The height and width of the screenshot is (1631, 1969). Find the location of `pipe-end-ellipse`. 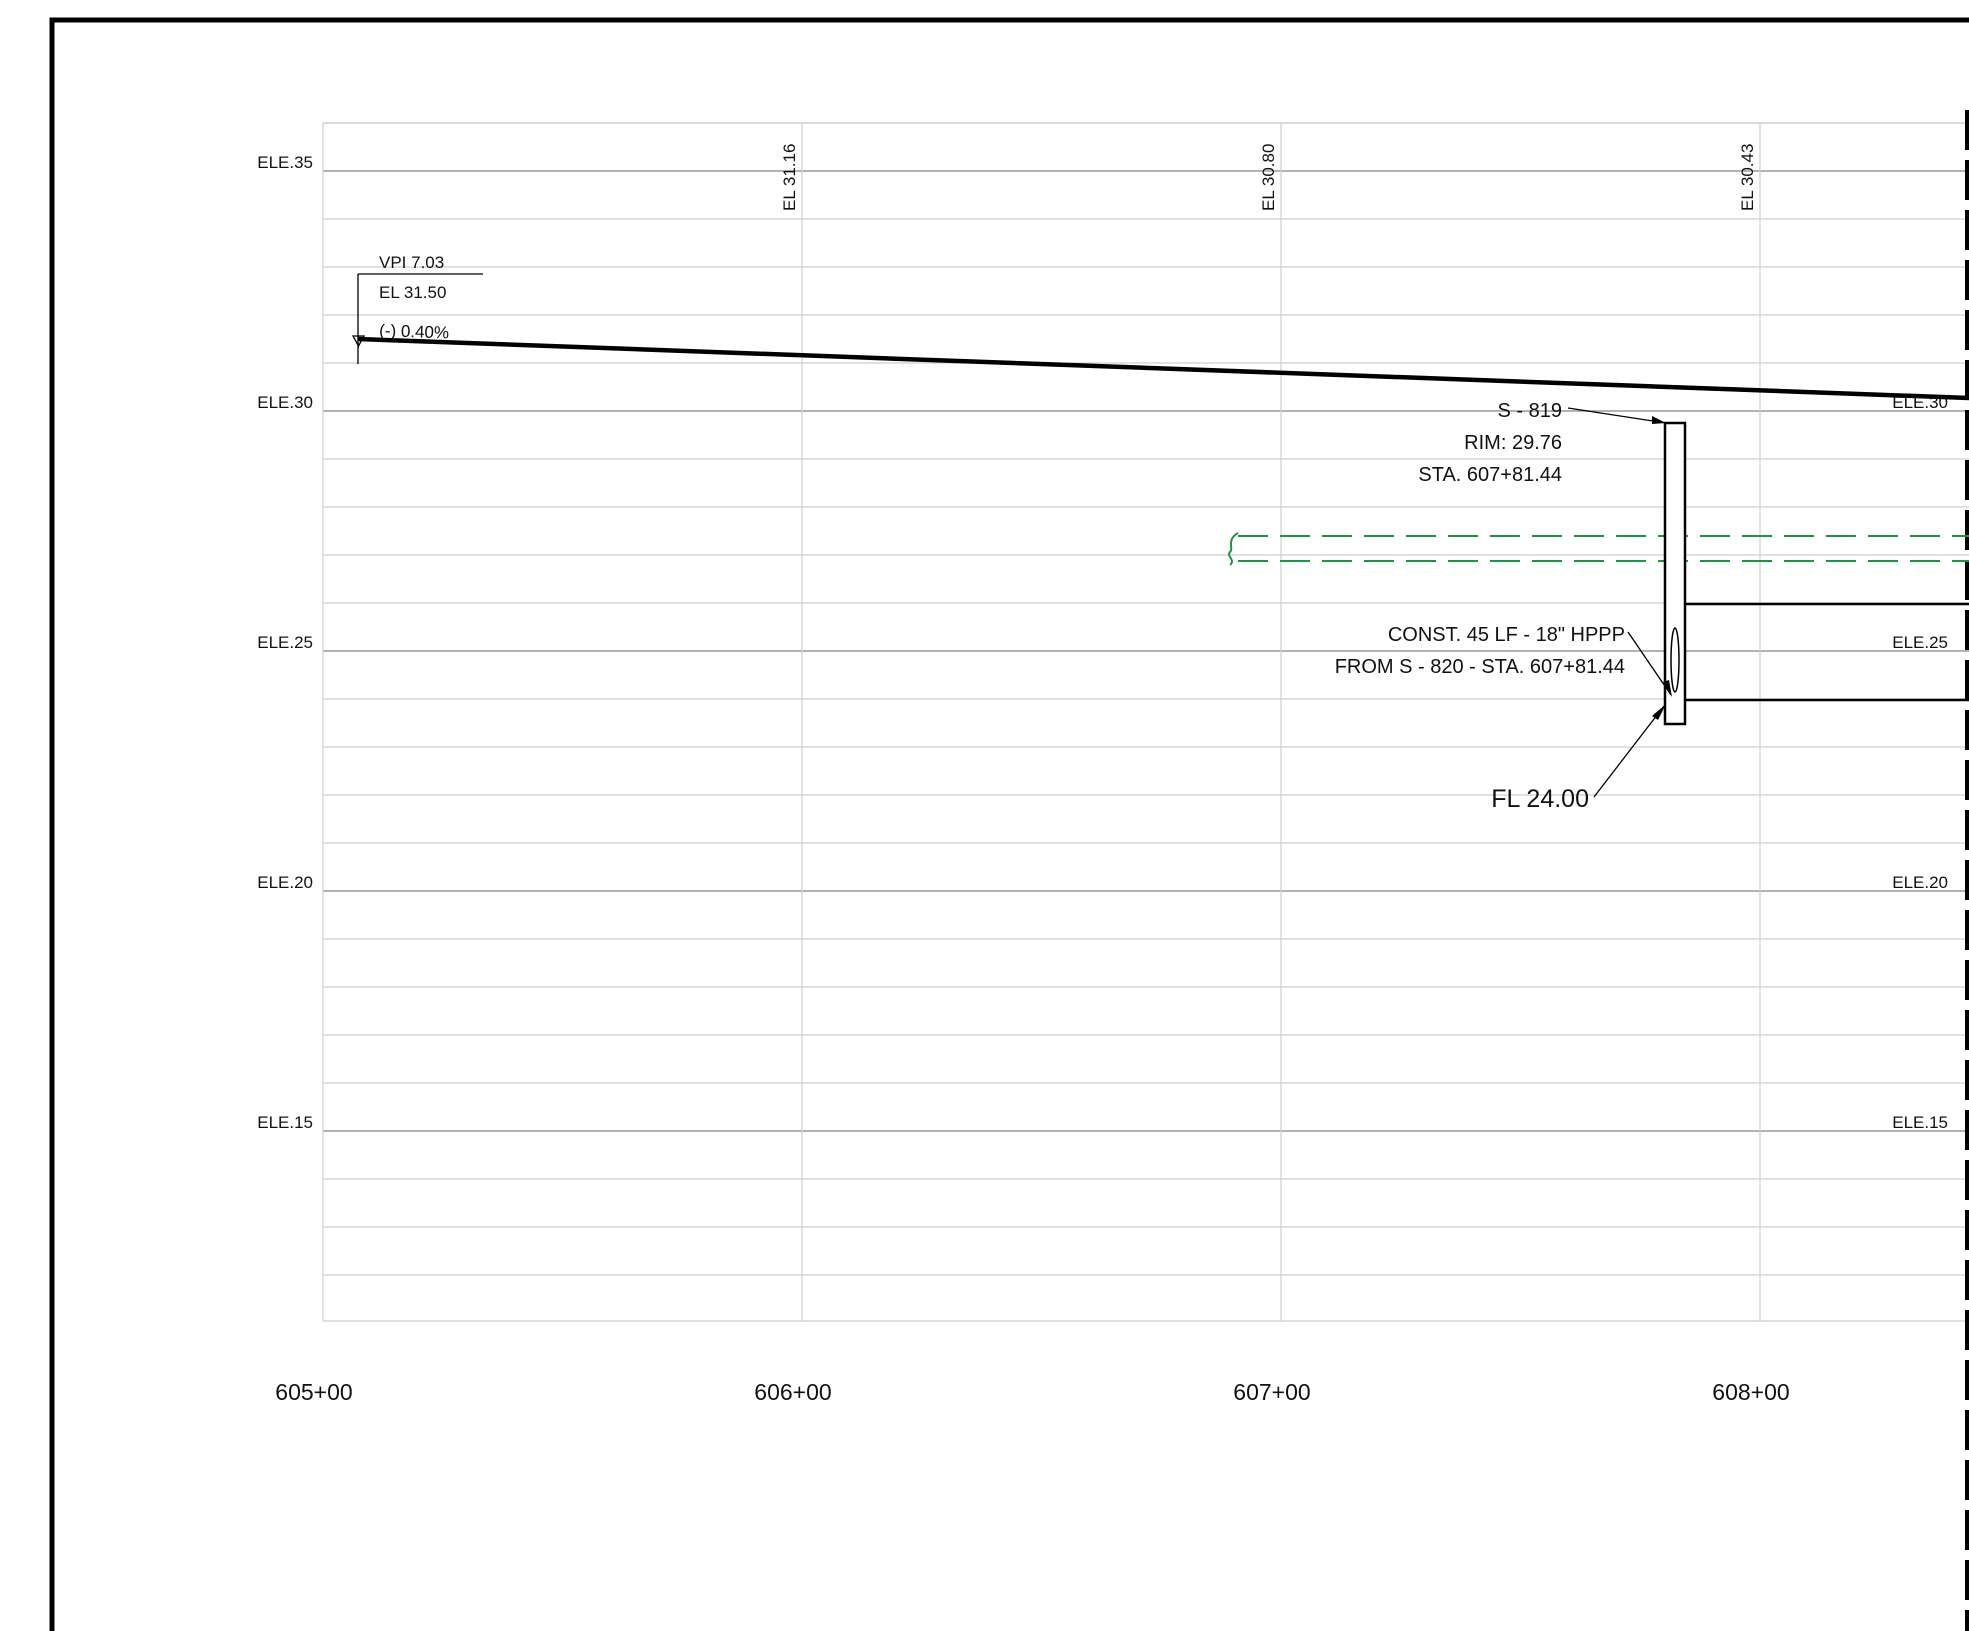

pipe-end-ellipse is located at coordinates (1675, 660).